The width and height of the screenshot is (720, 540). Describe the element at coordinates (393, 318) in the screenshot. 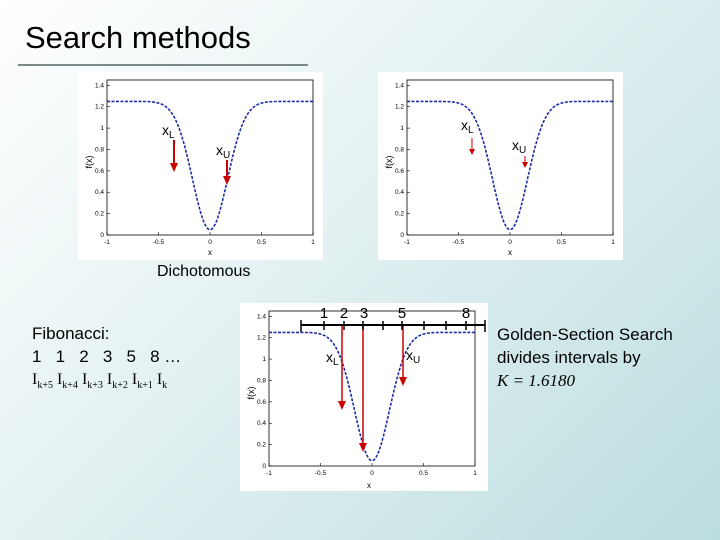

I see `fibonacci-scale: 1 2 3 5 8` at that location.